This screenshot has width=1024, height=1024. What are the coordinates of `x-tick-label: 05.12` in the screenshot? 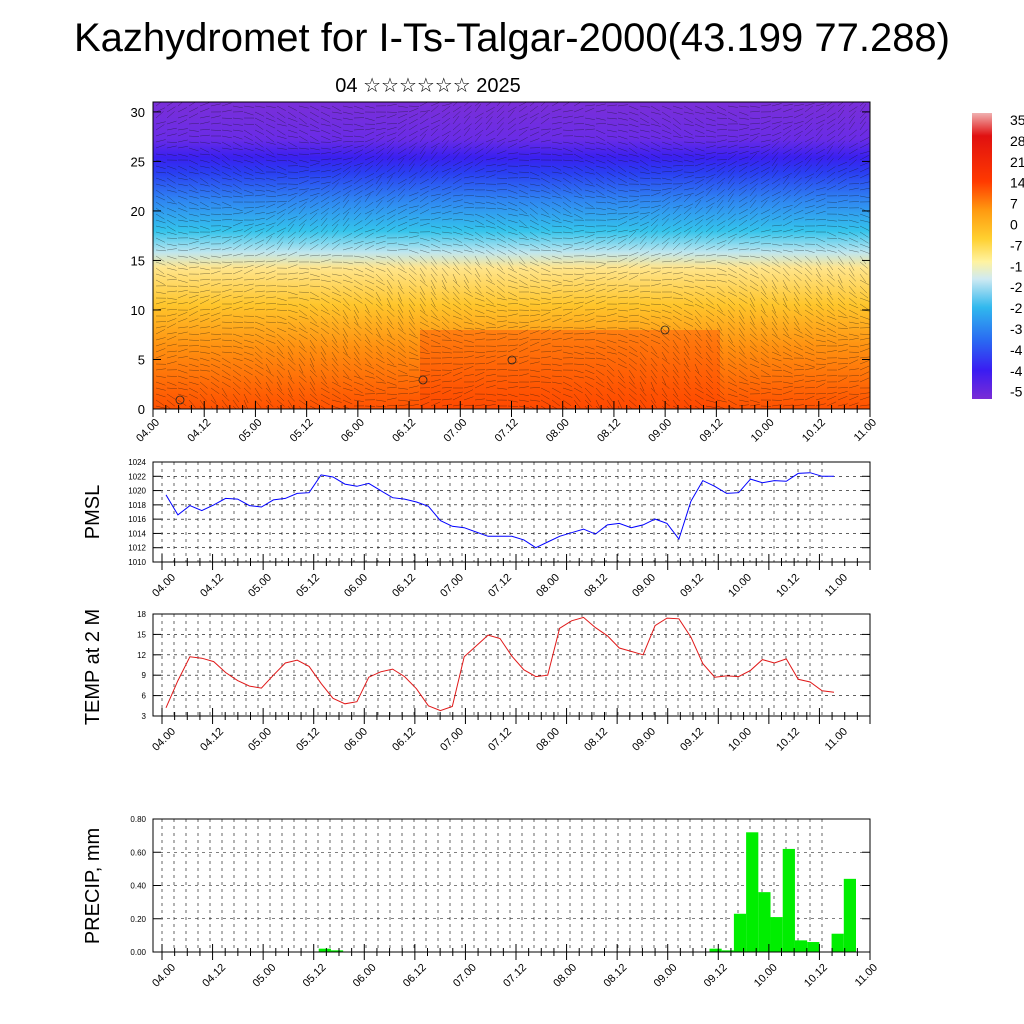 It's located at (308, 586).